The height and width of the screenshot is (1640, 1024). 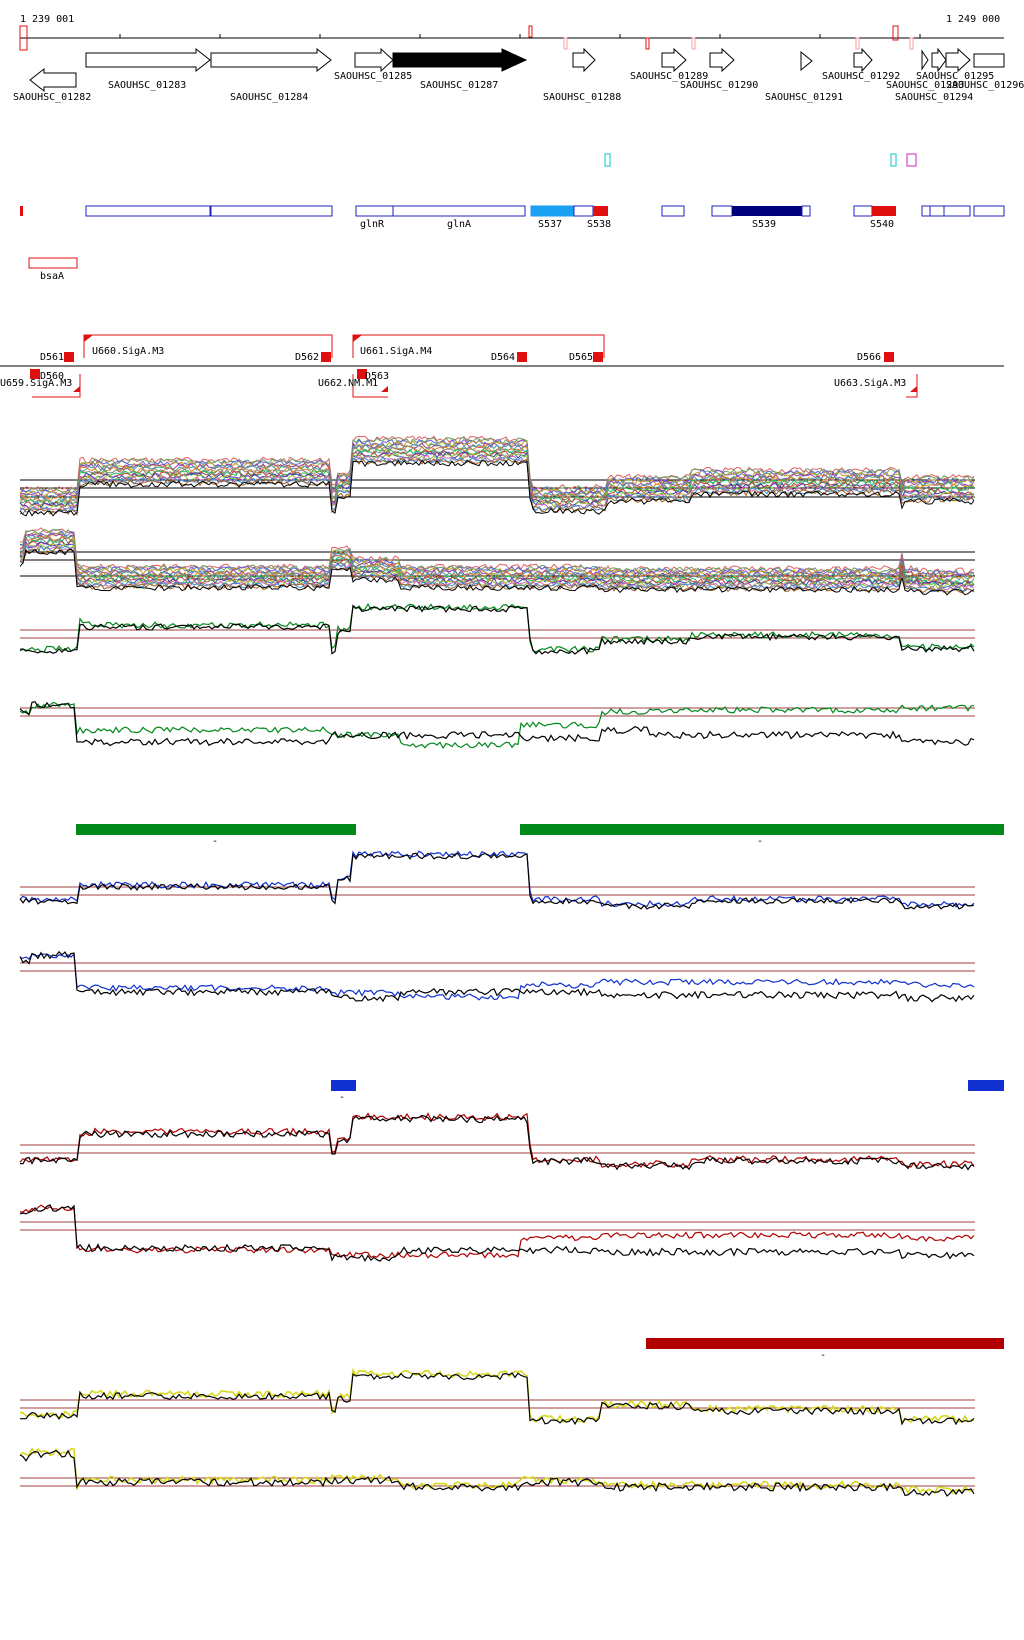 What do you see at coordinates (511, 32) in the screenshot?
I see `coordinate-ruler: 1 239 001 1 249 000` at bounding box center [511, 32].